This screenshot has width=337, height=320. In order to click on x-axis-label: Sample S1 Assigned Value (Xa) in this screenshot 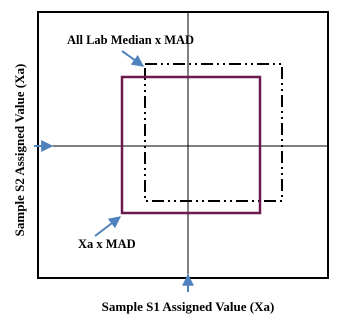, I will do `click(188, 306)`.